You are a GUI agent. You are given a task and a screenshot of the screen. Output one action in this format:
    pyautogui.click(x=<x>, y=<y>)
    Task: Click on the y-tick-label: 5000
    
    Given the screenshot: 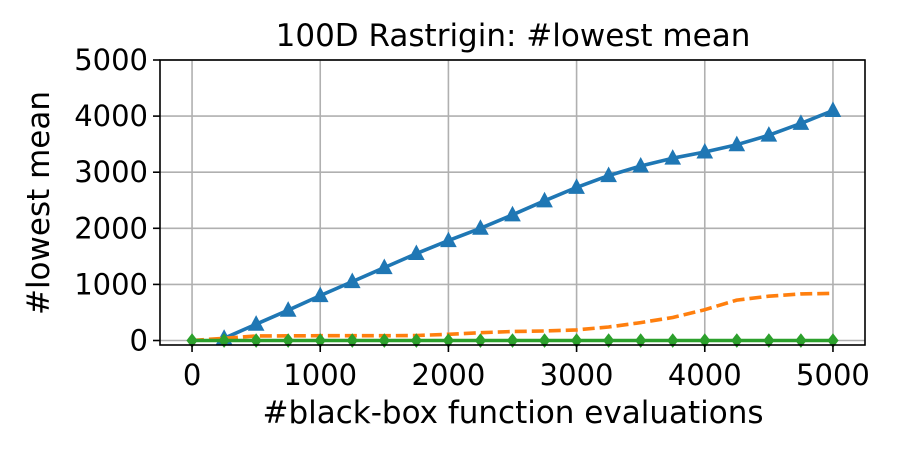 What is the action you would take?
    pyautogui.click(x=111, y=60)
    